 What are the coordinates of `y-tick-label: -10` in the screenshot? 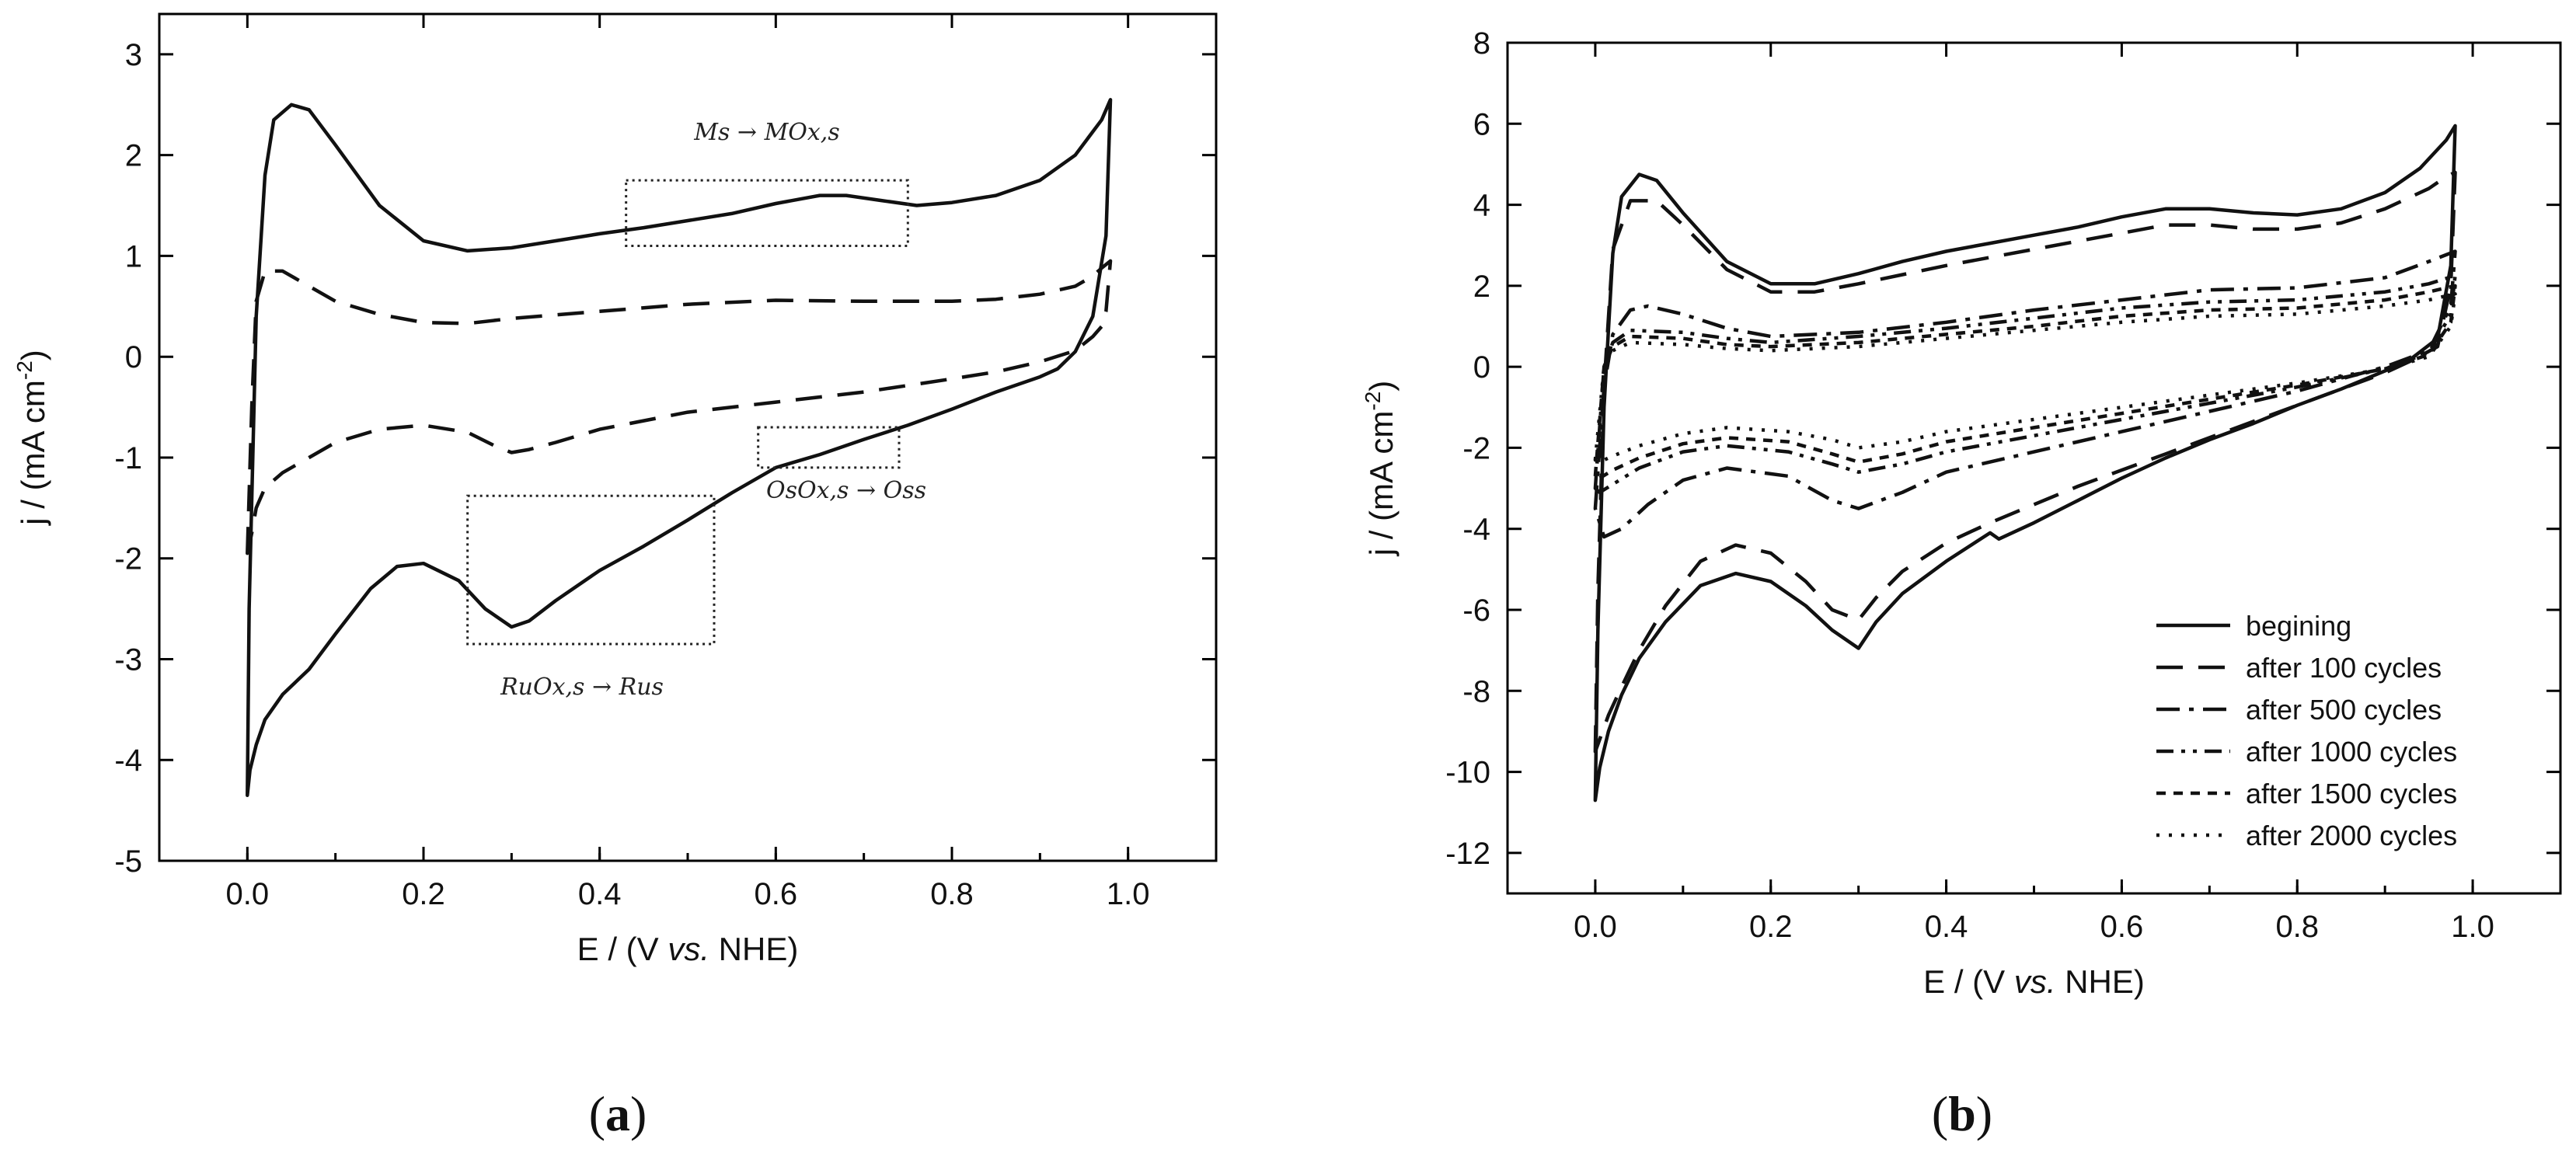 It's located at (1467, 773).